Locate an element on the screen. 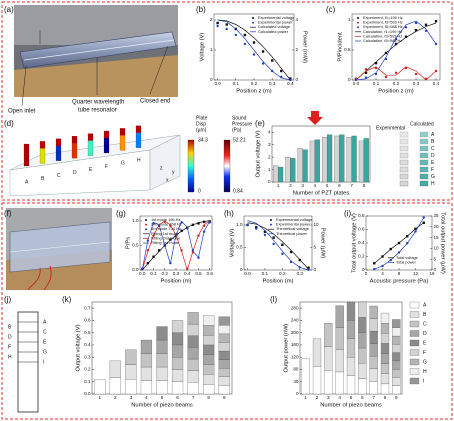  x-axis-label: Position (m) is located at coordinates (278, 282).